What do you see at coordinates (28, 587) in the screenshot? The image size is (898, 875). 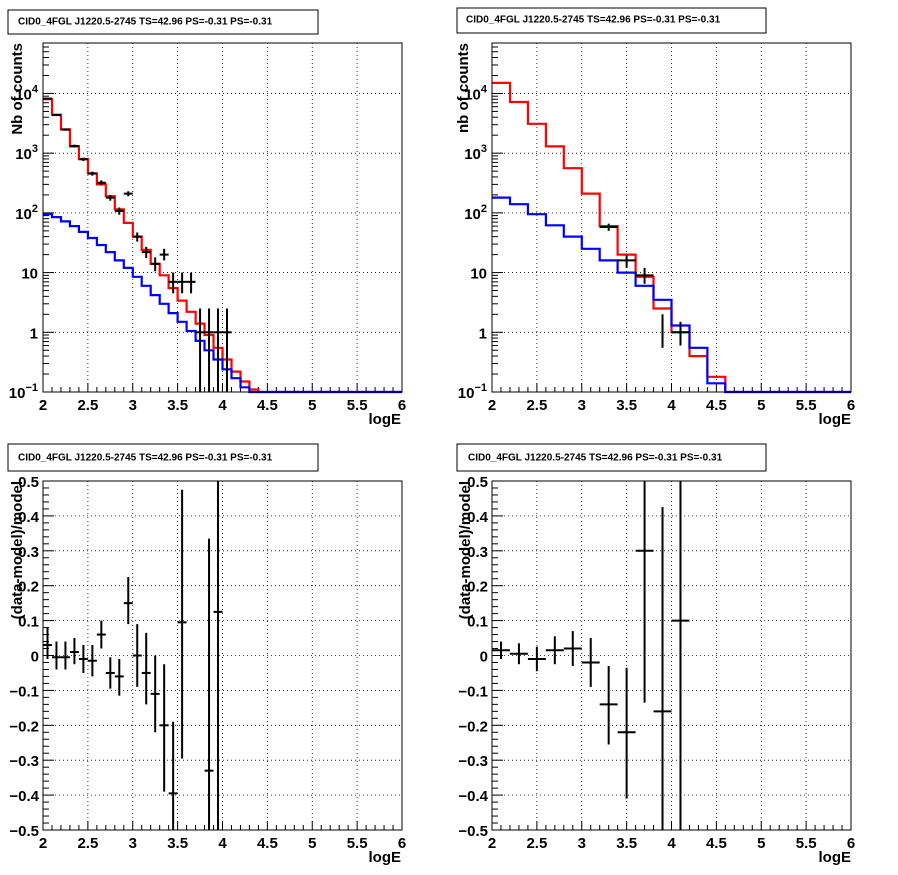 I see `y-tick-label: 0.2` at bounding box center [28, 587].